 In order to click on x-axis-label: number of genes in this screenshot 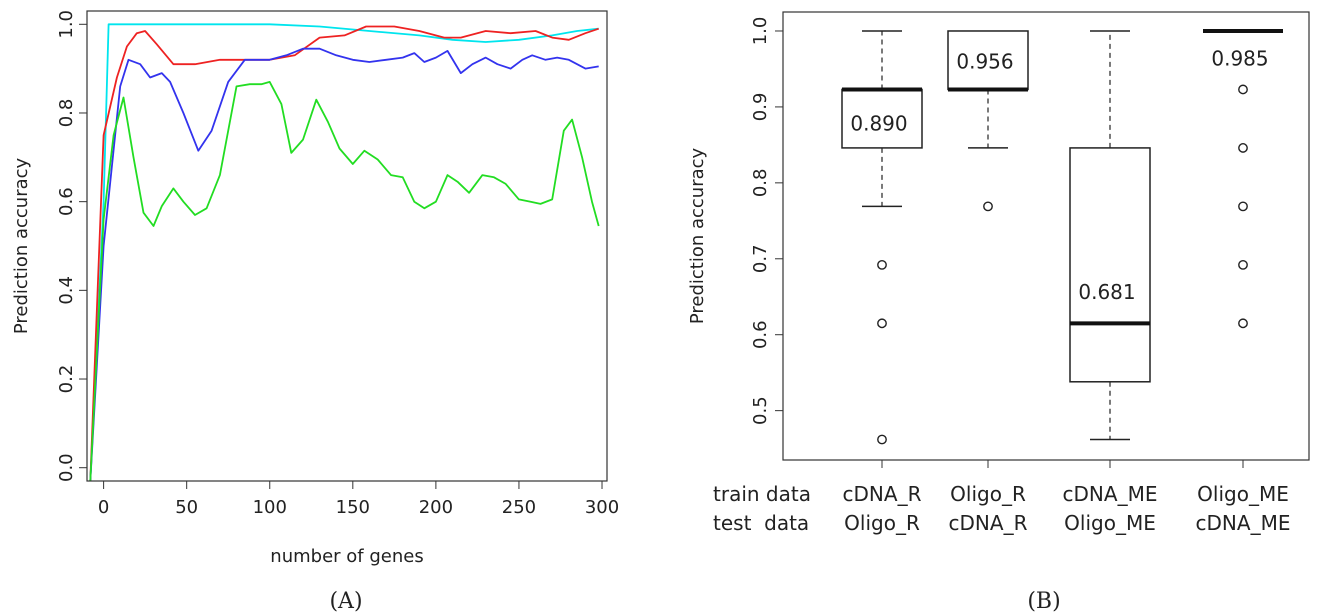, I will do `click(346, 556)`.